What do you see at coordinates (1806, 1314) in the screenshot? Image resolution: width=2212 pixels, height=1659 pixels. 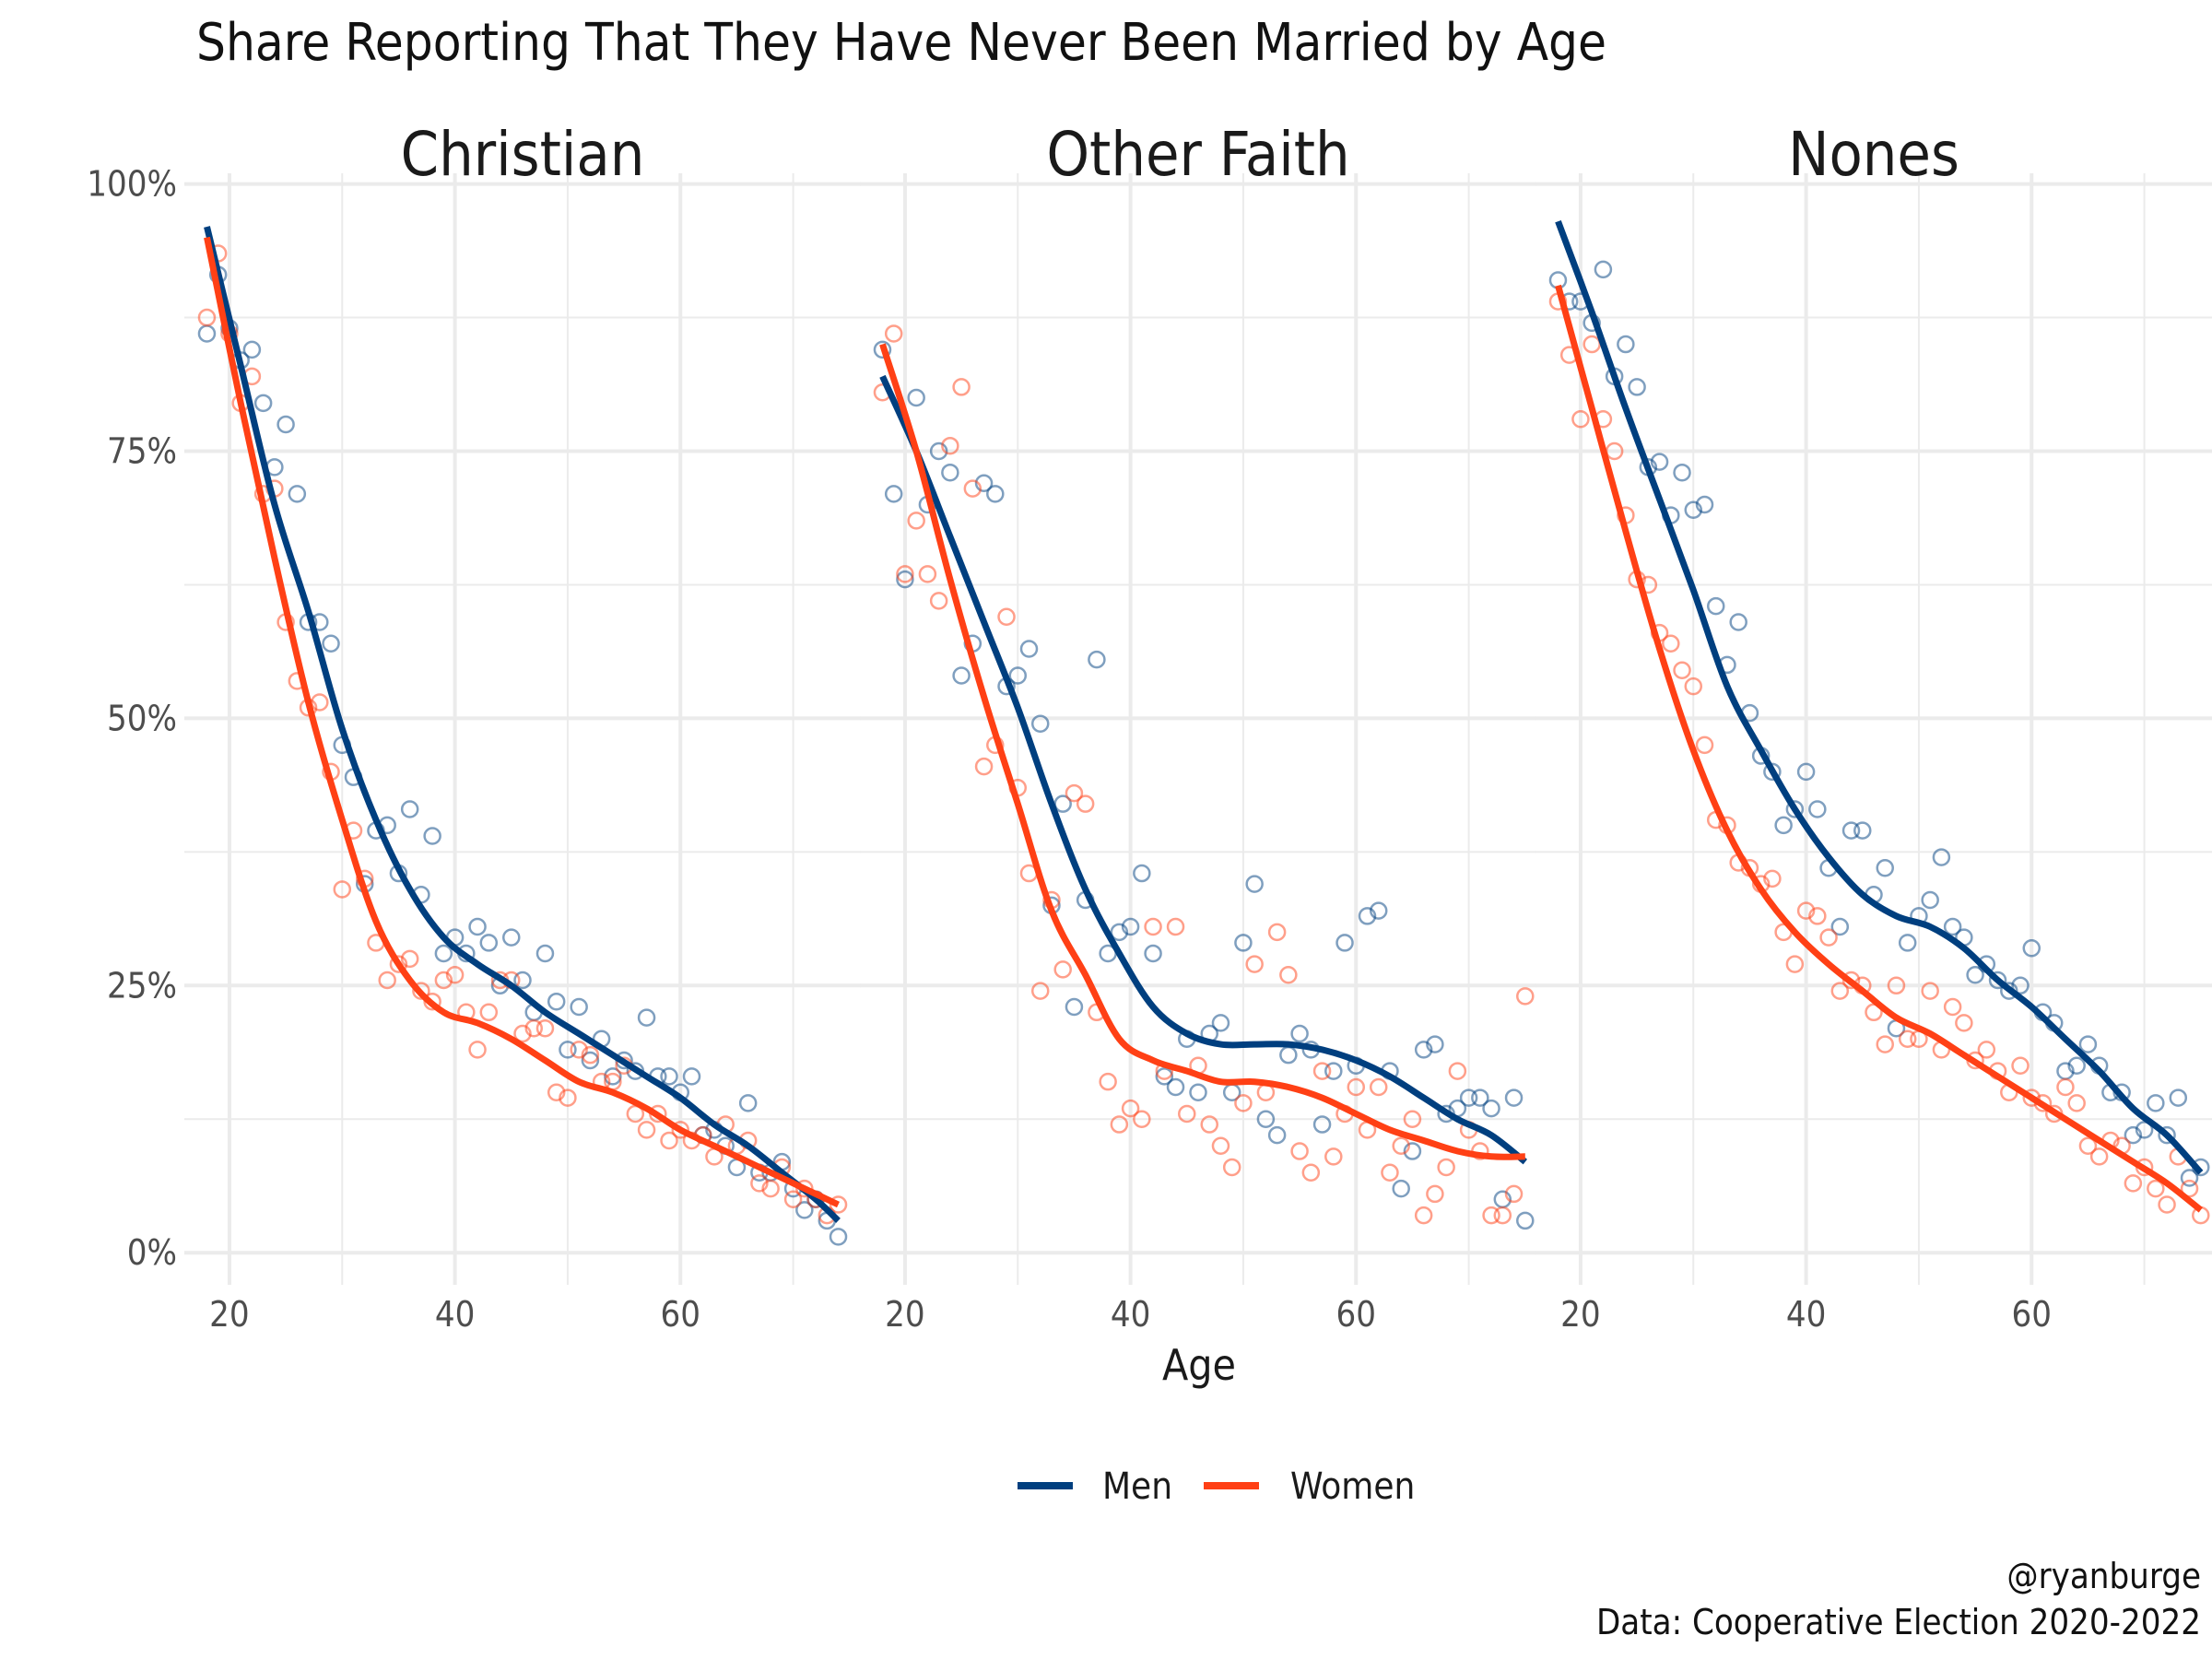 I see `x-tick-label: 40` at bounding box center [1806, 1314].